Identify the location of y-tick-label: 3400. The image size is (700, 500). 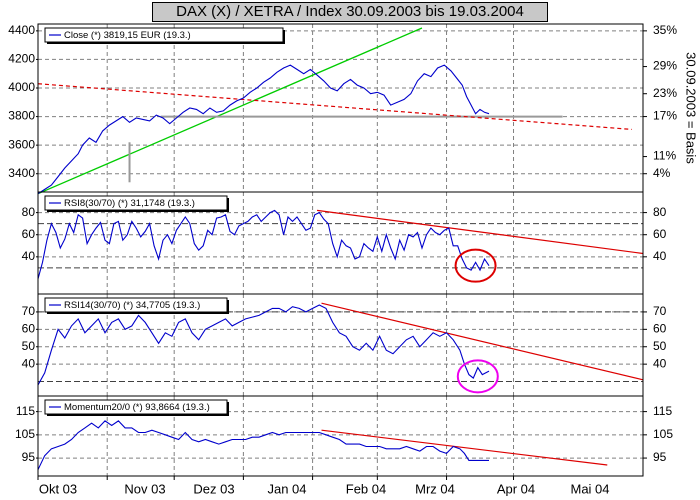
(21, 173).